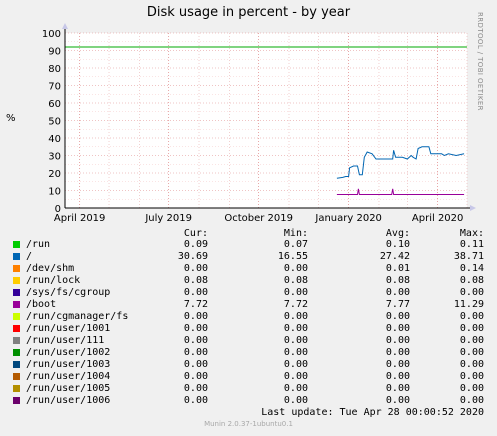 This screenshot has width=497, height=436. I want to click on legend-row: /run/cgmanager/fs 0.00 0.00 0.00 0.00, so click(248, 317).